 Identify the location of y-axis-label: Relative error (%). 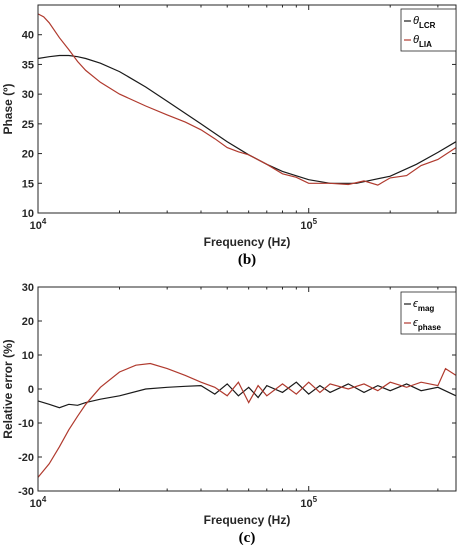
(8, 388).